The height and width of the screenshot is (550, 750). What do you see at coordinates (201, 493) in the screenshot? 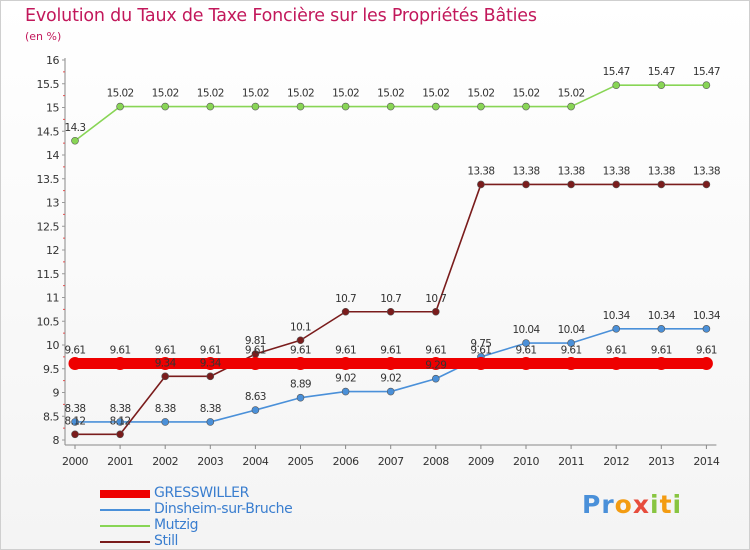
I see `legend-label: GRESSWILLER` at bounding box center [201, 493].